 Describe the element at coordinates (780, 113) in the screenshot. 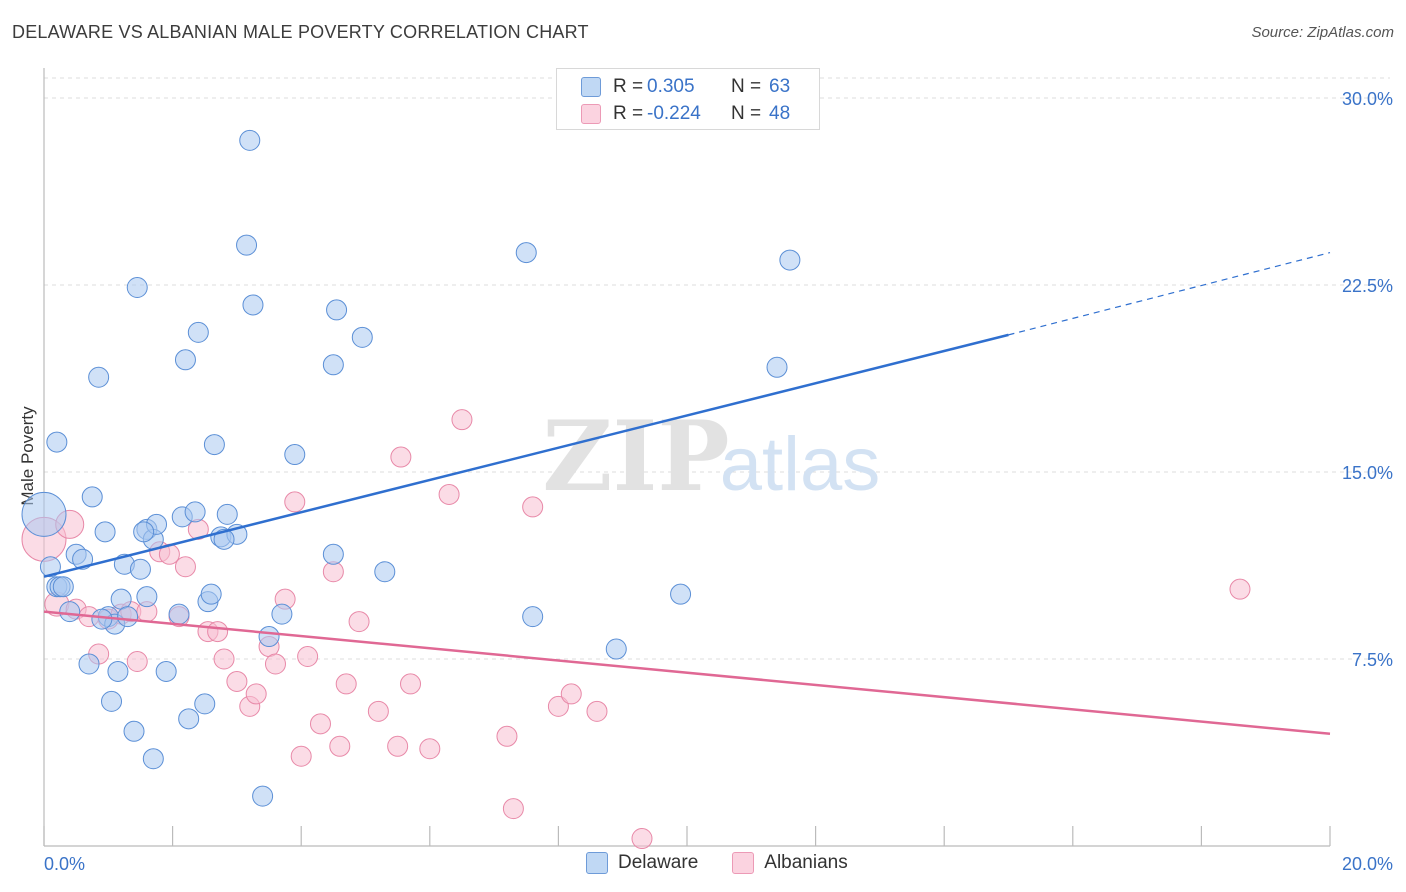

I see `legend-n-value: 48` at that location.